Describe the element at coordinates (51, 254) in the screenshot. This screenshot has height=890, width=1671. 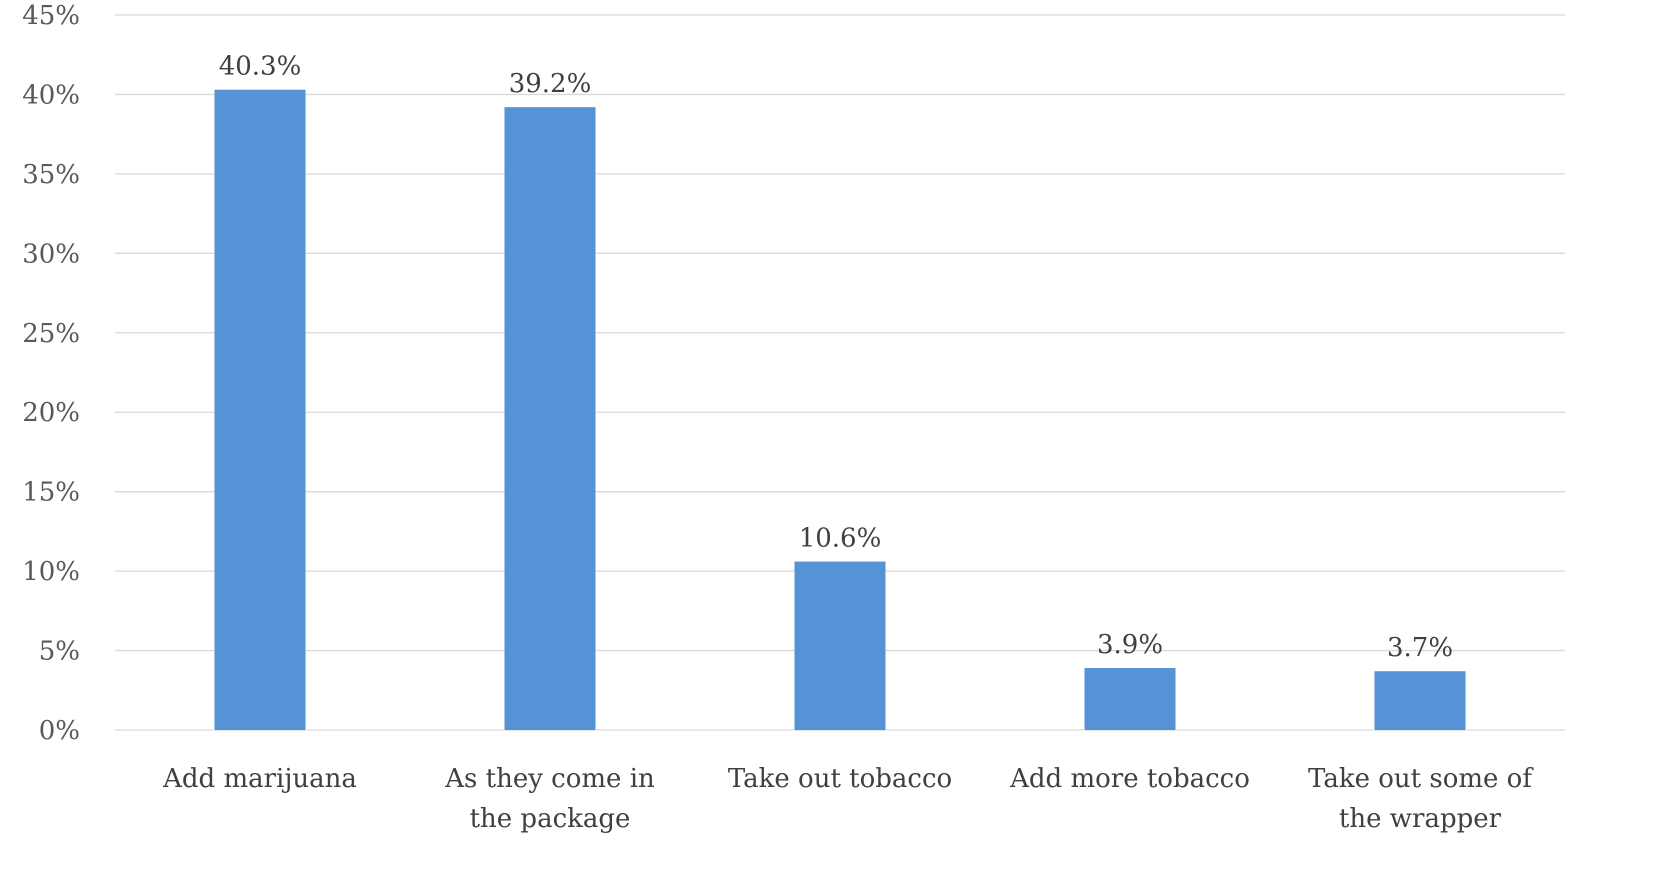
I see `y-tick-label: 30%` at that location.